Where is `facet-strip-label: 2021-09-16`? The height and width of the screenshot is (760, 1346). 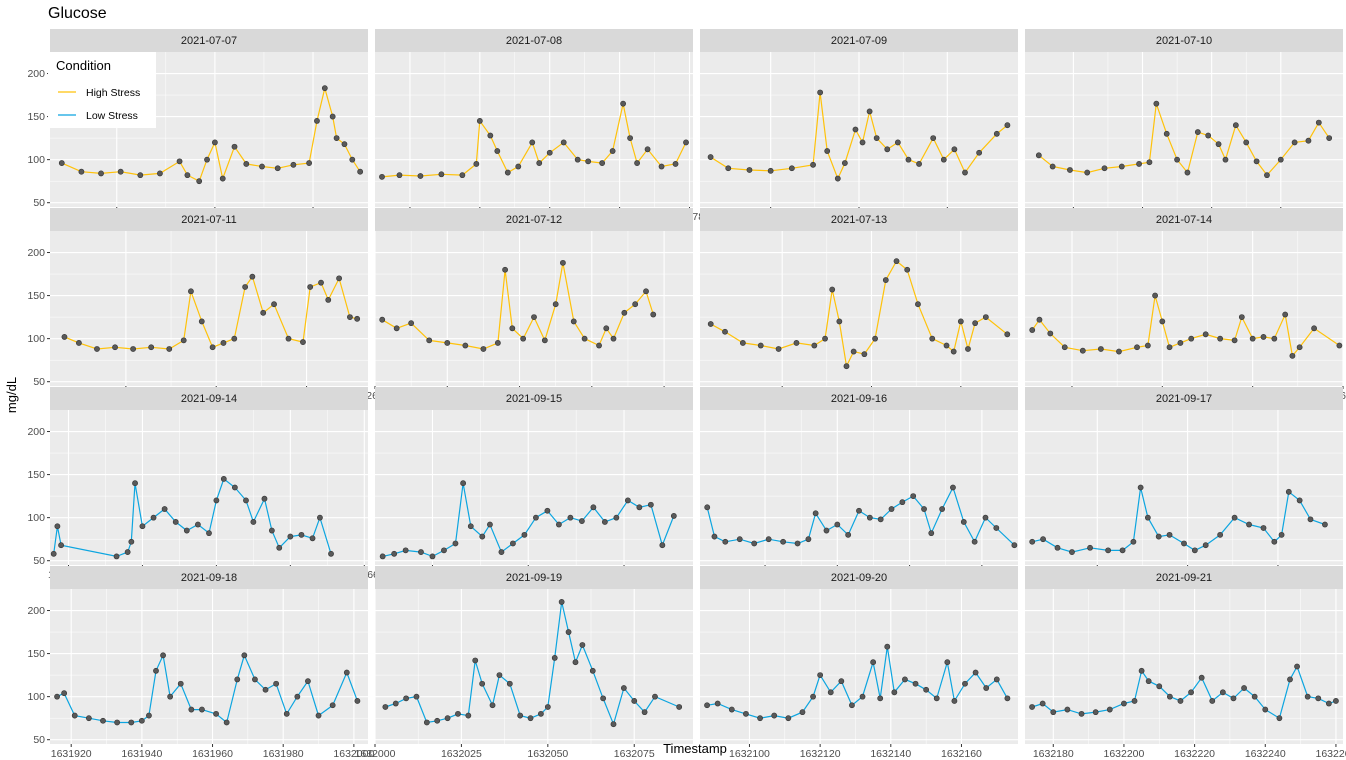
facet-strip-label: 2021-09-16 is located at coordinates (859, 399).